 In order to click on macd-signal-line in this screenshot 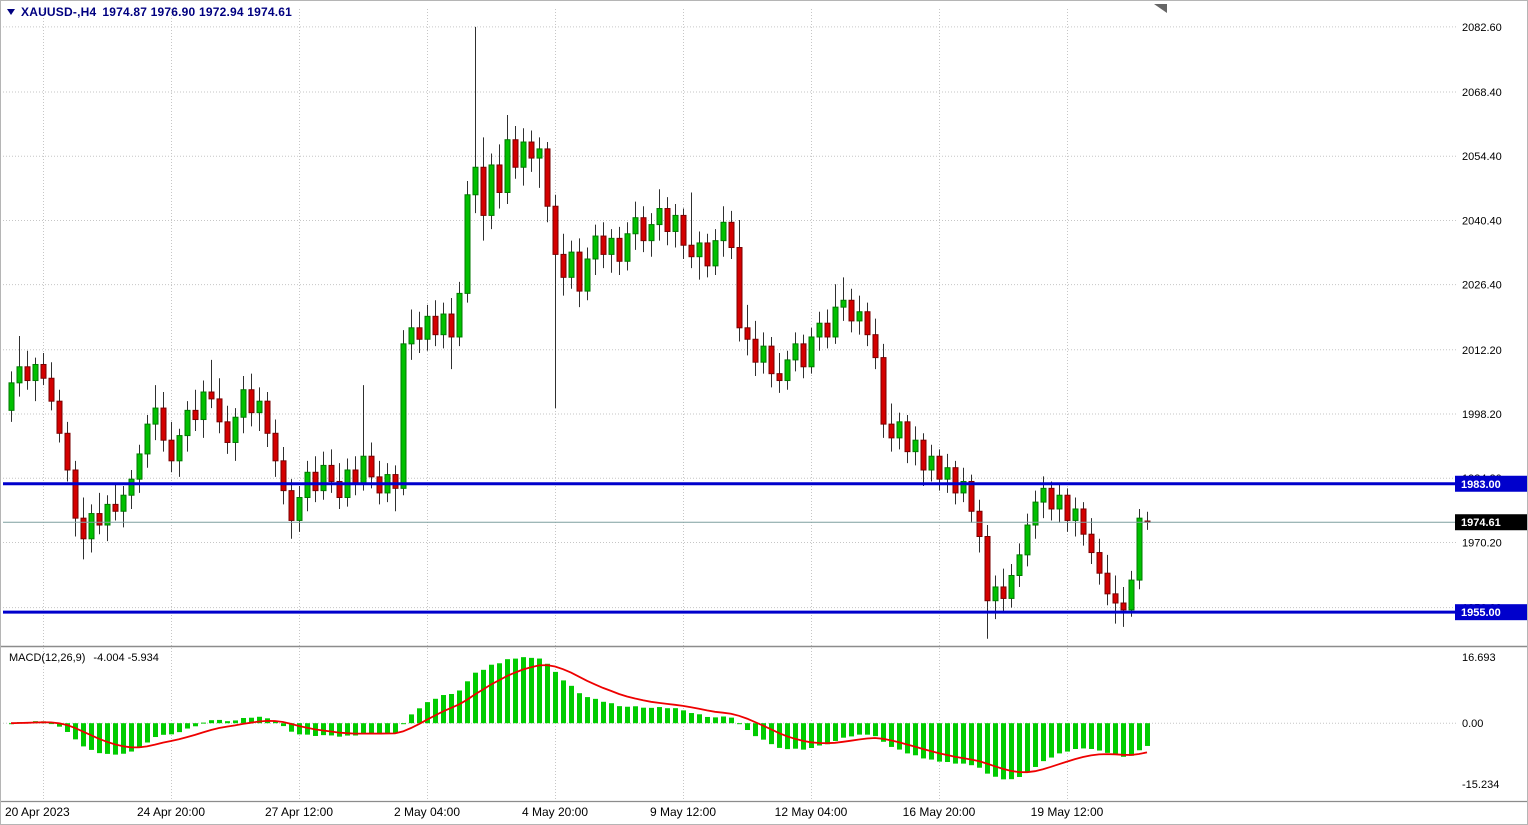, I will do `click(579, 719)`.